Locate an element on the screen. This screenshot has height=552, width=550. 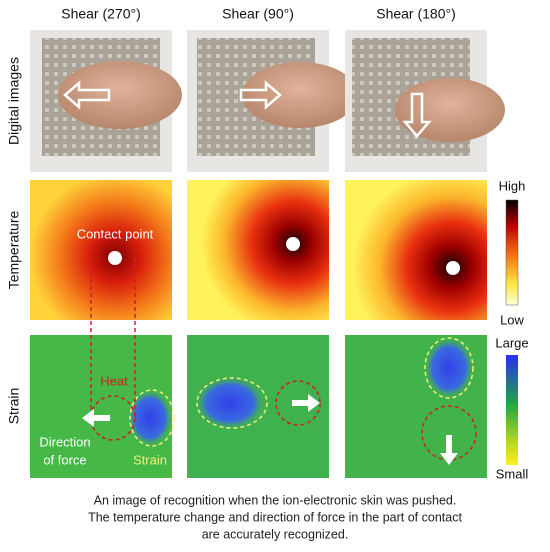
row-label: Temperature is located at coordinates (14, 249).